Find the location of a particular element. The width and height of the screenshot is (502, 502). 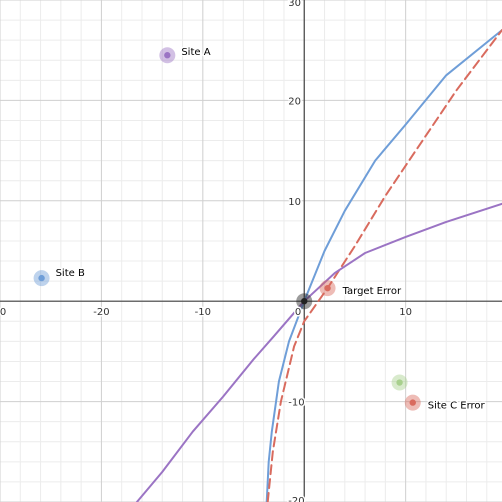

site-b-point is located at coordinates (41, 278).